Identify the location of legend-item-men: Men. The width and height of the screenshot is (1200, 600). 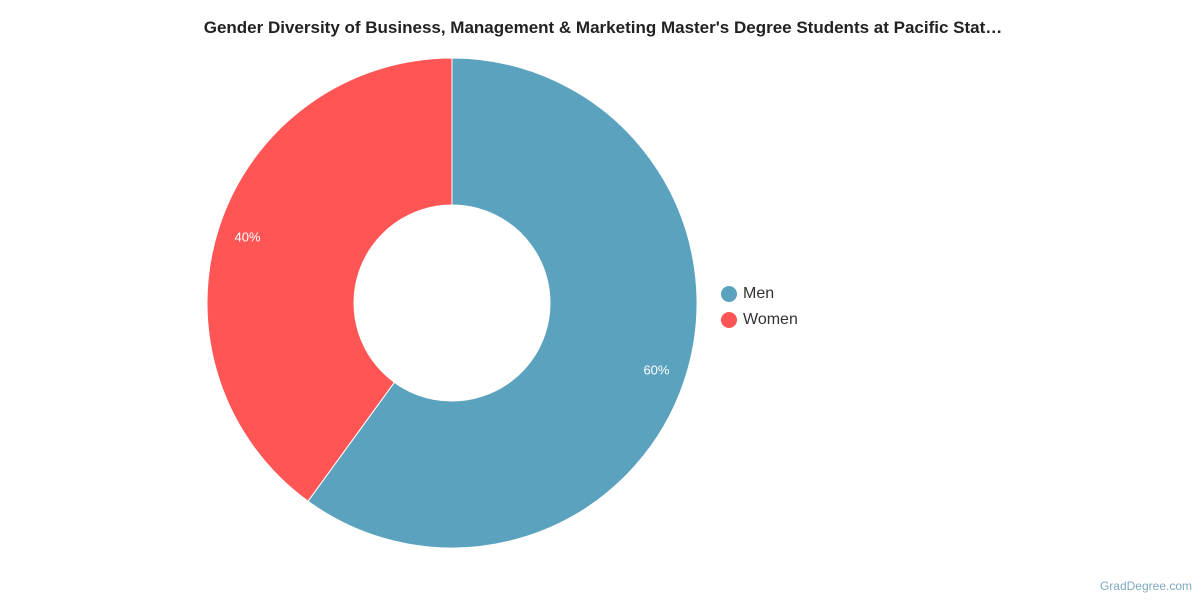
(759, 294).